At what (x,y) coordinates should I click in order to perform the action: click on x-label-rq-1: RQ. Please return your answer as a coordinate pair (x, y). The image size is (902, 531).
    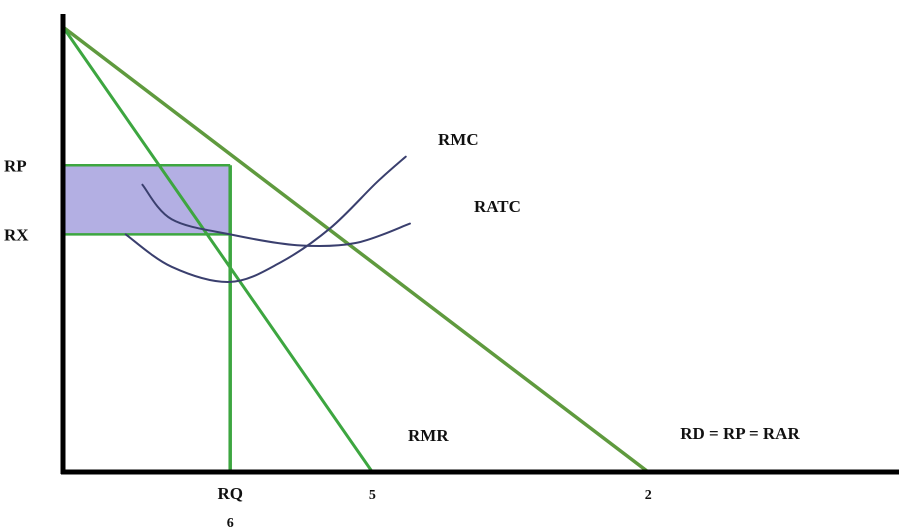
    Looking at the image, I should click on (230, 493).